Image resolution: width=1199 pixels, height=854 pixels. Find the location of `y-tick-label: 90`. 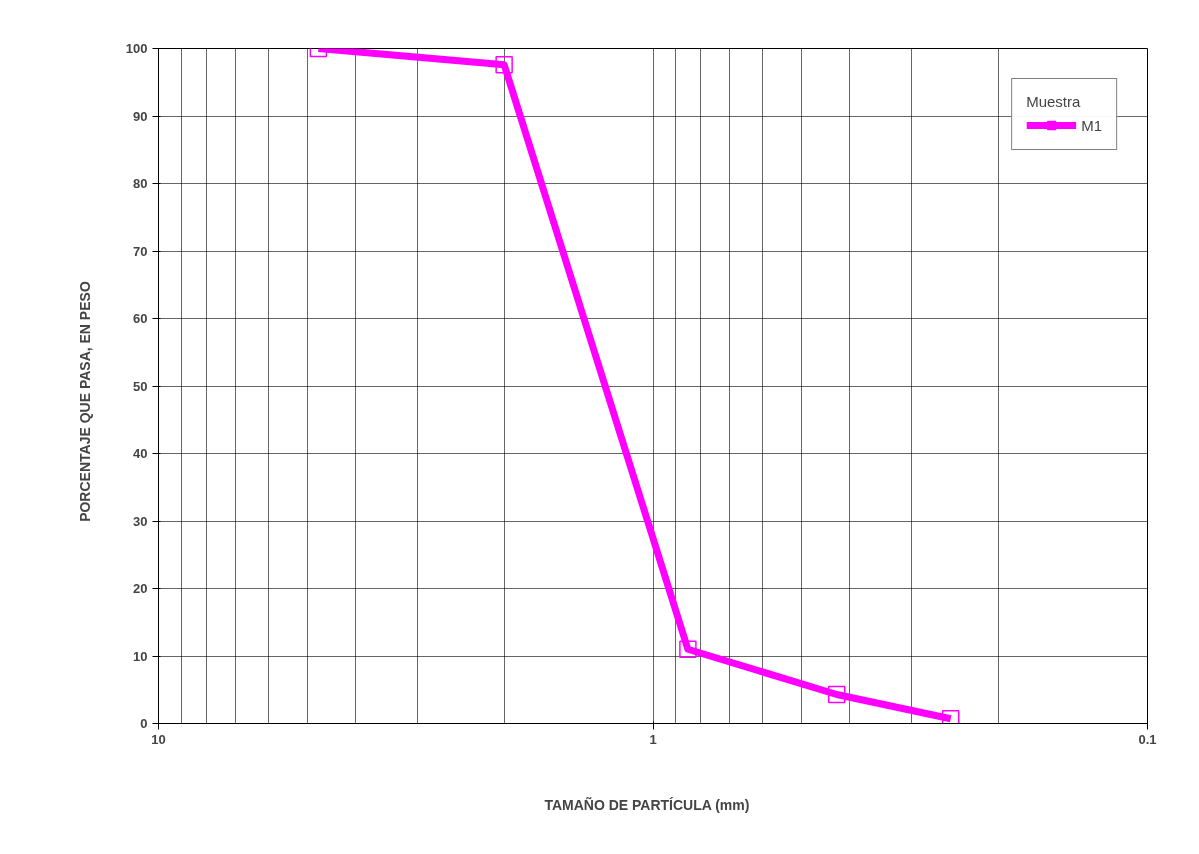

y-tick-label: 90 is located at coordinates (140, 116).